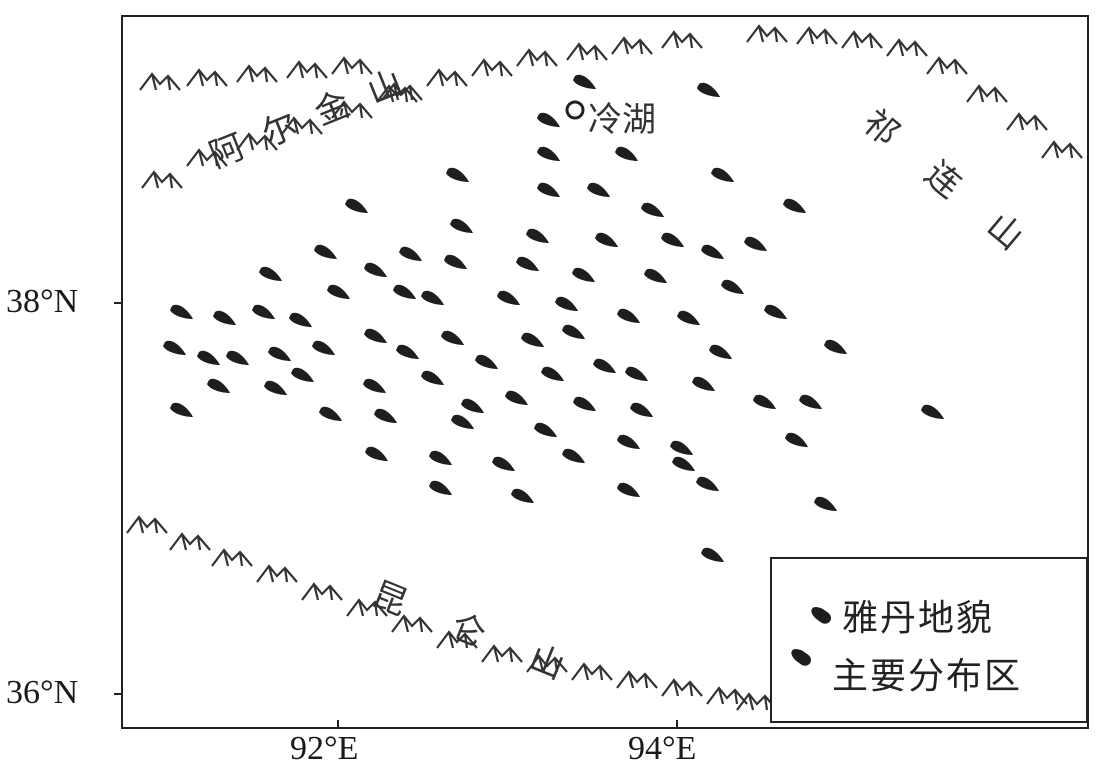  I want to click on legend-line-1: 雅丹地貌, so click(918, 618).